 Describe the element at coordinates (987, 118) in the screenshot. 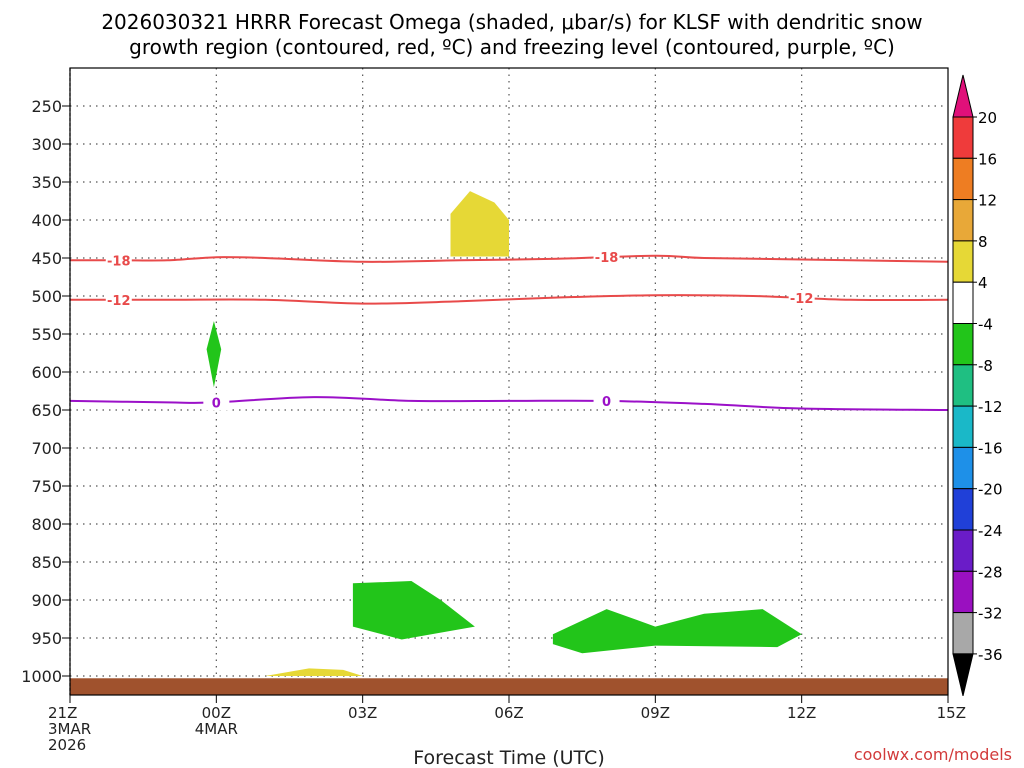

I see `colorbar-label-0: 20` at that location.